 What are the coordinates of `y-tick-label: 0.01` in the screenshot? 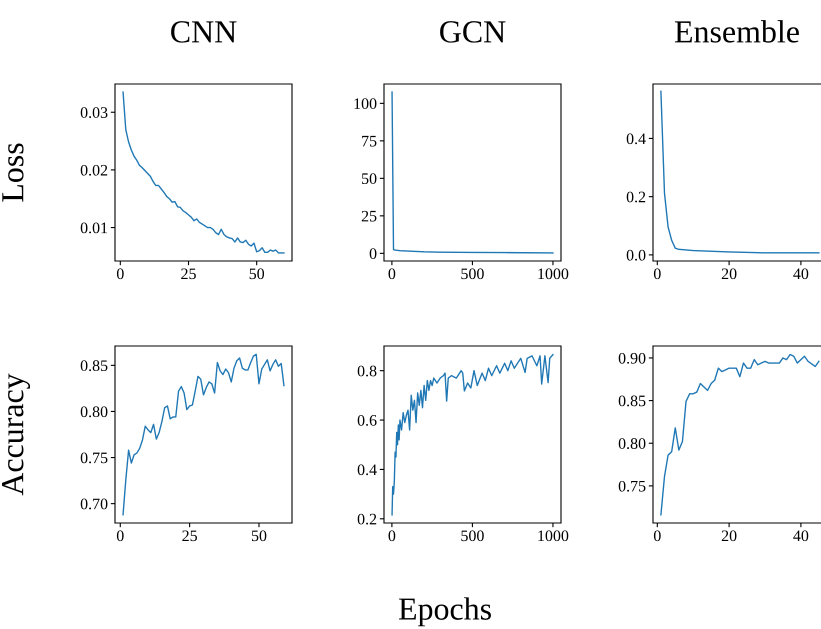 It's located at (94, 228).